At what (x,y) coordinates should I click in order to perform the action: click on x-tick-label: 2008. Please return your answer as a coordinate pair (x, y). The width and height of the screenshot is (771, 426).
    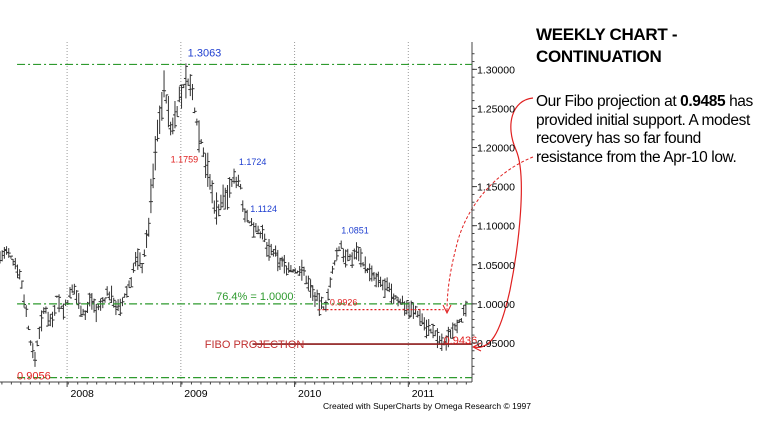
    Looking at the image, I should click on (83, 394).